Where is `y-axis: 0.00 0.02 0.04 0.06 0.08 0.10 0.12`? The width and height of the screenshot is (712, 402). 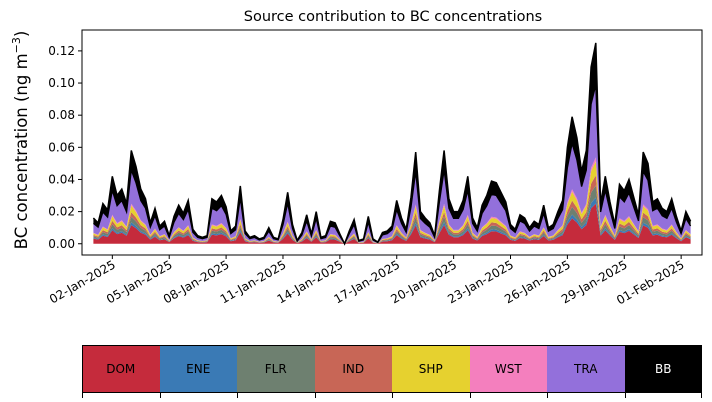 y-axis: 0.00 0.02 0.04 0.06 0.08 0.10 0.12 is located at coordinates (65, 147).